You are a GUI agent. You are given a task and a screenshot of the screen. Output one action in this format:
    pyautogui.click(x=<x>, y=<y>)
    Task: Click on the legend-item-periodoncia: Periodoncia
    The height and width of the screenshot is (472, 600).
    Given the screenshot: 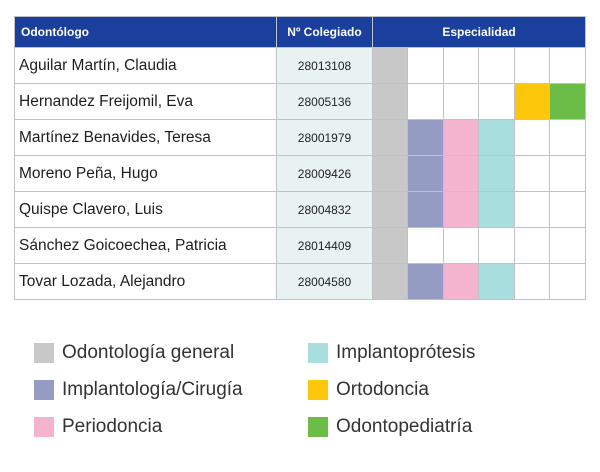 What is the action you would take?
    pyautogui.click(x=98, y=427)
    